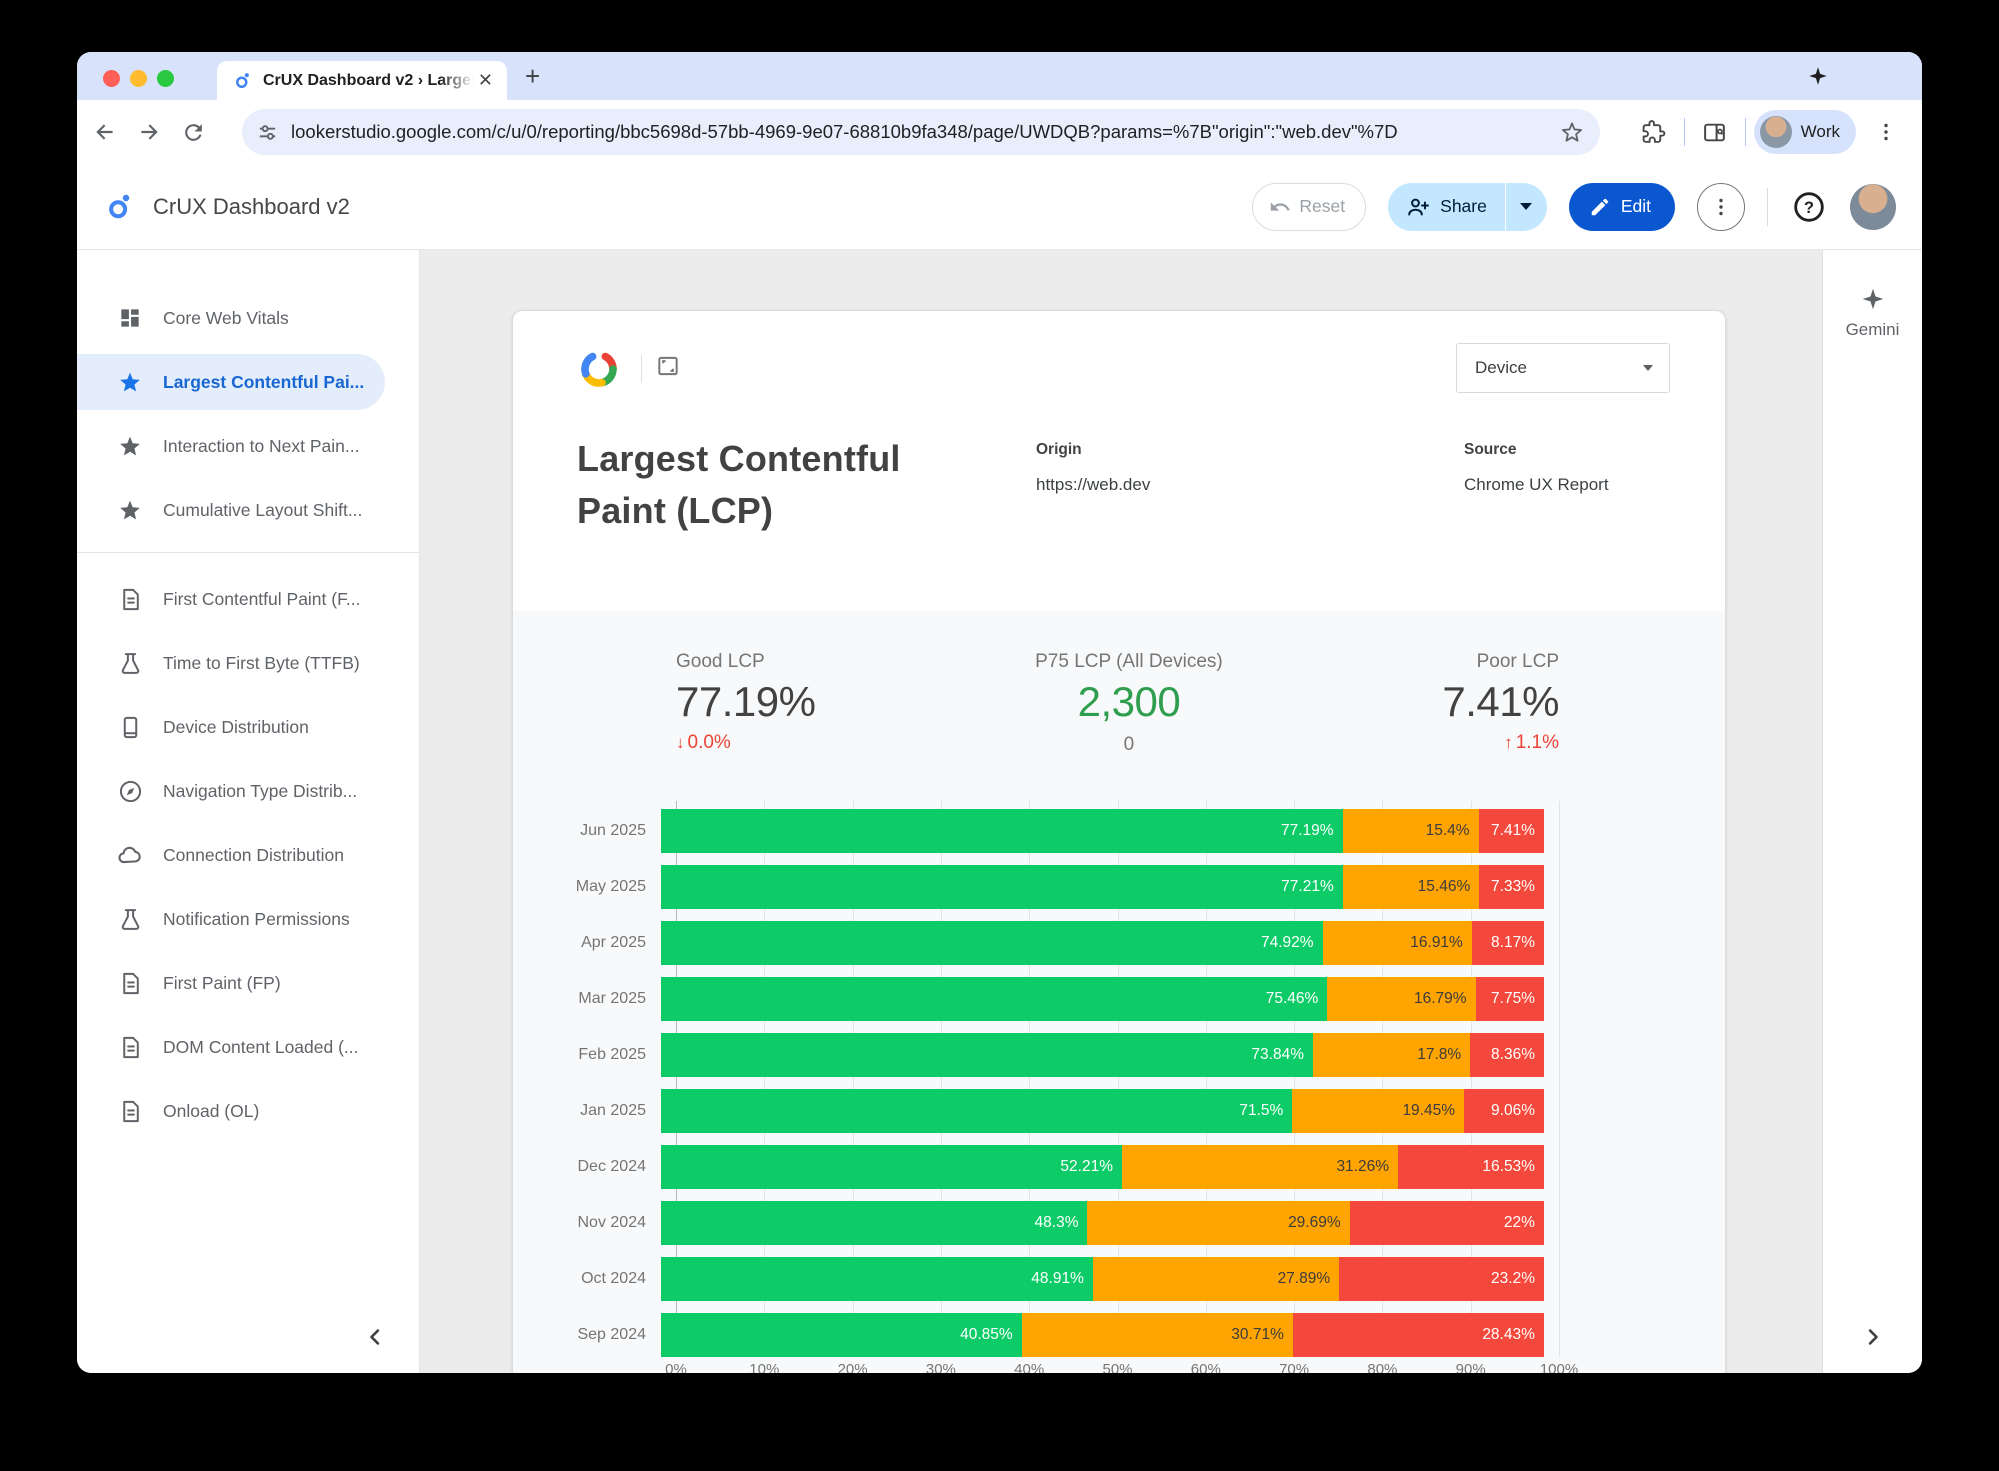 Image resolution: width=1999 pixels, height=1471 pixels. I want to click on collapse-sidebar-button, so click(375, 1337).